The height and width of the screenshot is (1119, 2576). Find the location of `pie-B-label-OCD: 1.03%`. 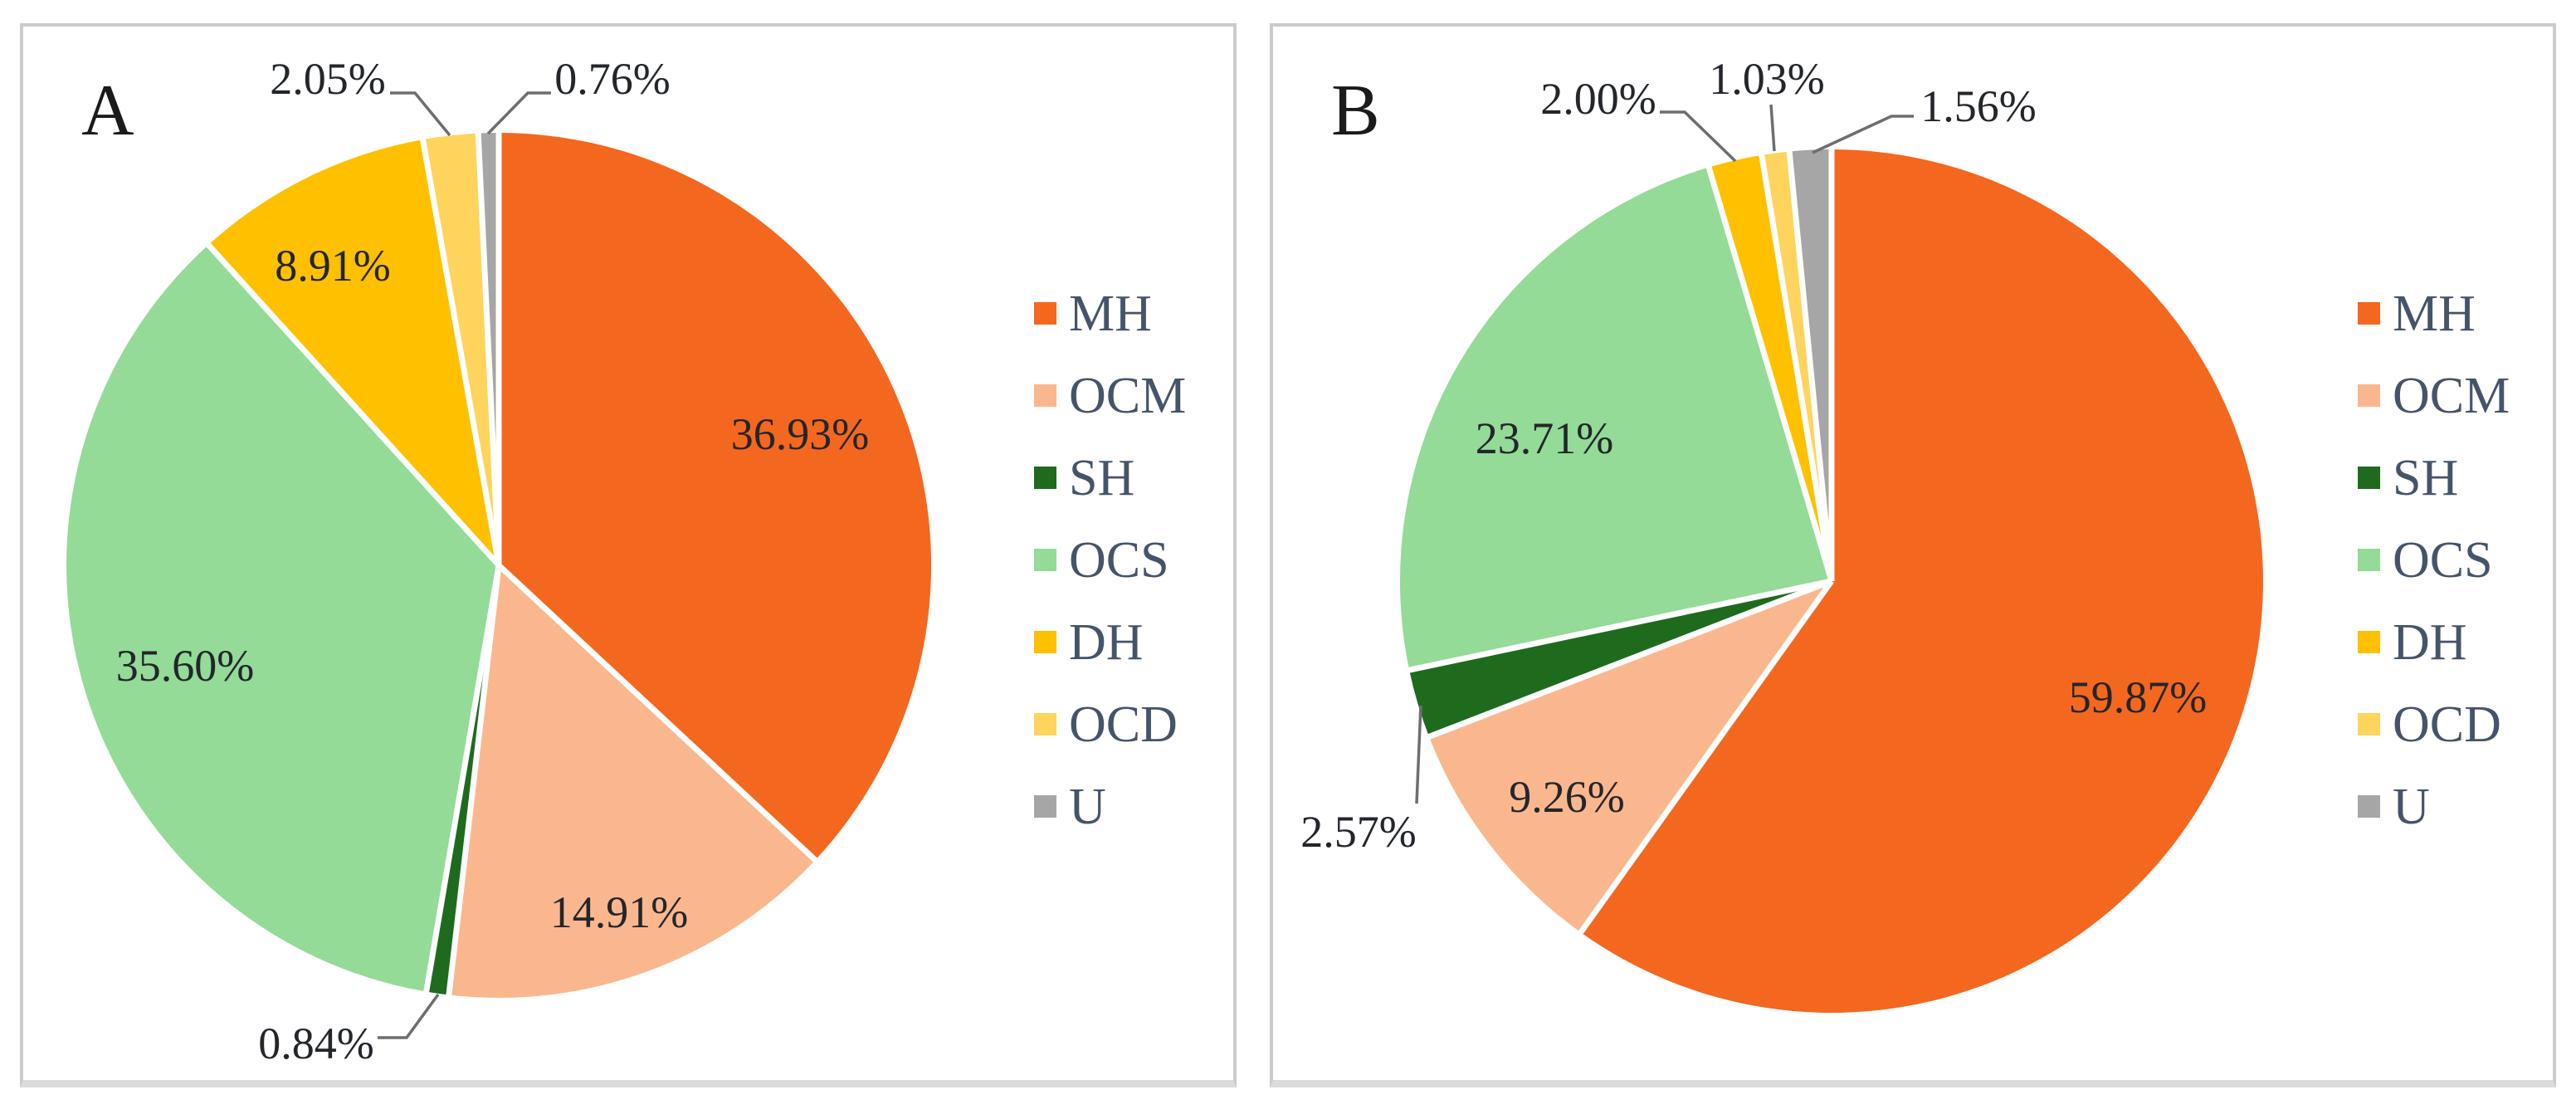

pie-B-label-OCD: 1.03% is located at coordinates (1767, 79).